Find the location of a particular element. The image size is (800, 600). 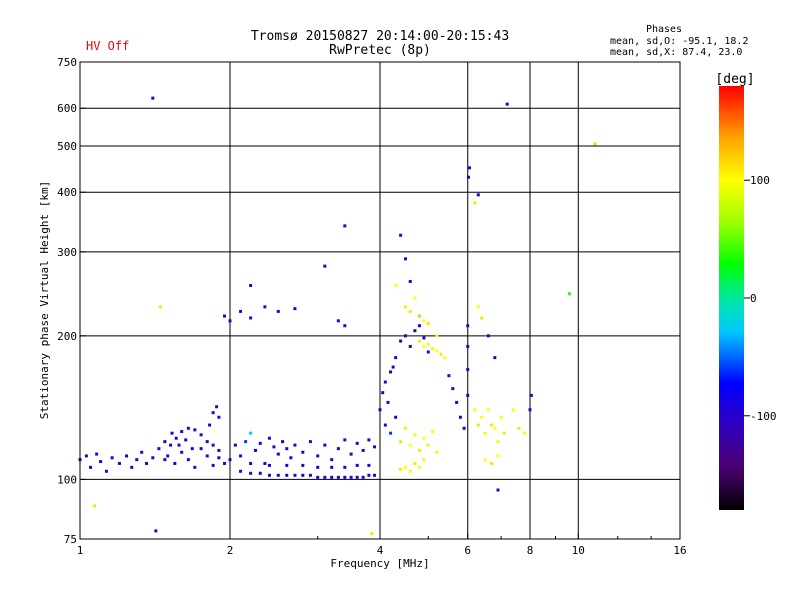

y-tick-label: 75 is located at coordinates (70, 539).